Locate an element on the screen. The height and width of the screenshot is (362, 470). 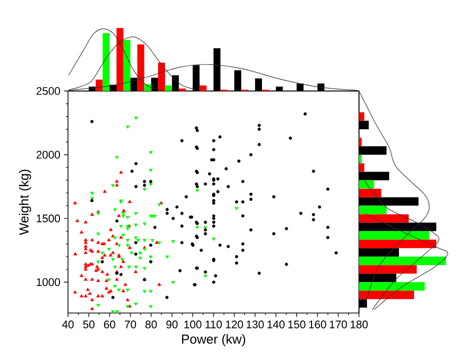
x-tick-label: 60 is located at coordinates (110, 324).